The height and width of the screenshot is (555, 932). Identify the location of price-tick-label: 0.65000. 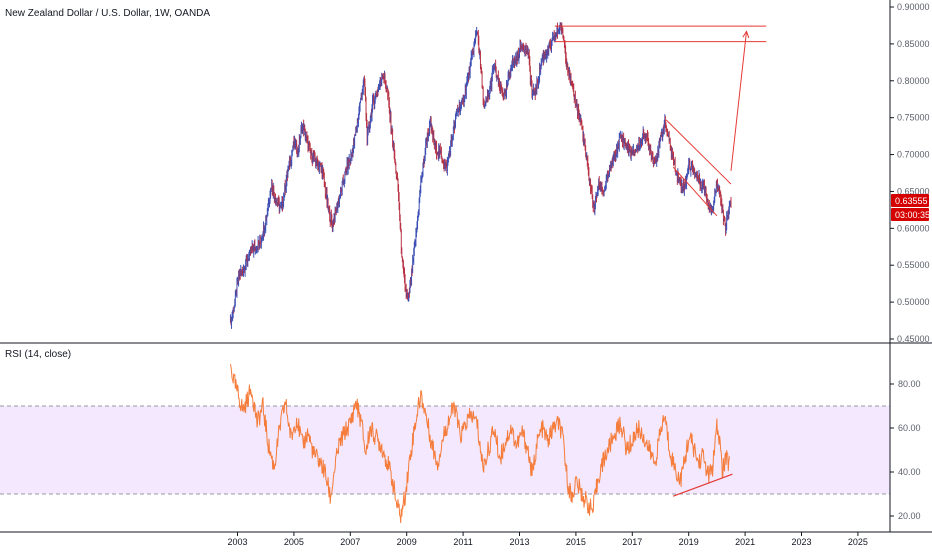
(913, 191).